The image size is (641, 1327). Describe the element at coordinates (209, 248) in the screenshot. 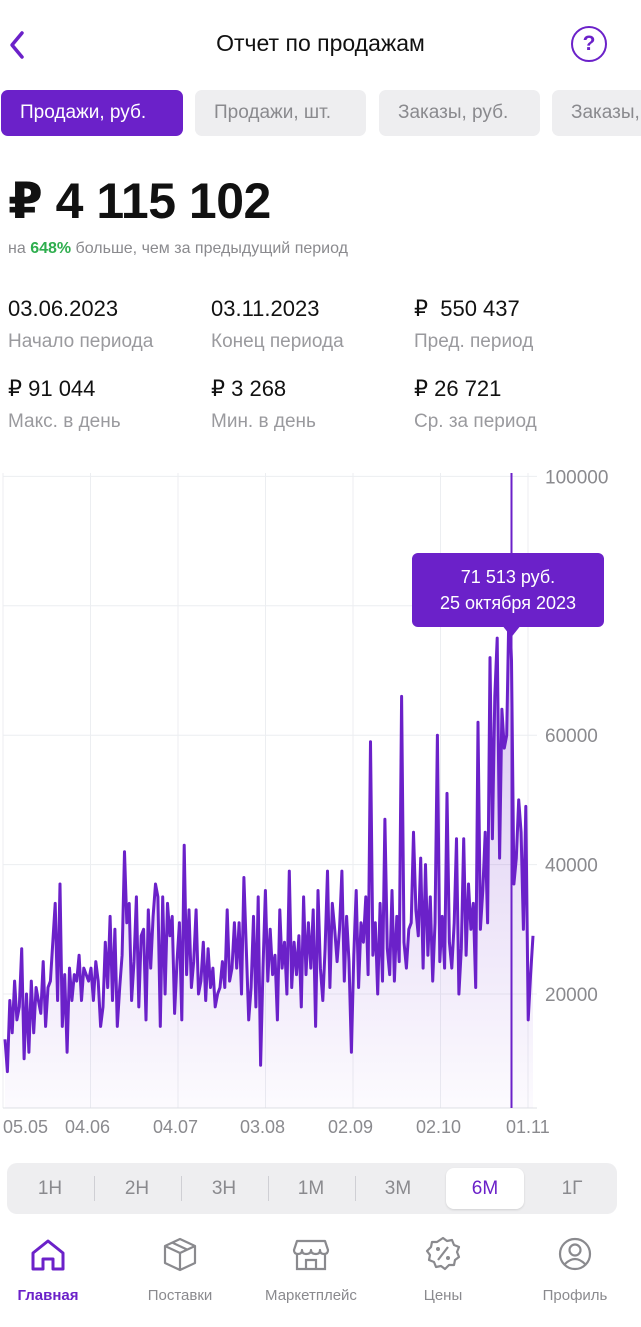

I see `comparison-suffix: больше, чем за предыдущий период` at that location.